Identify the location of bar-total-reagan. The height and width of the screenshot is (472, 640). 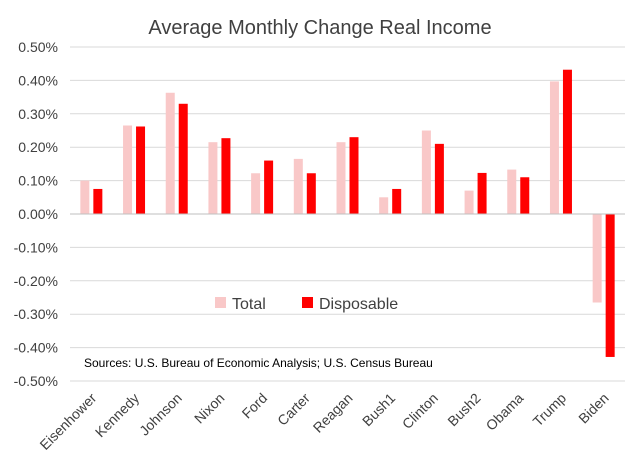
(341, 178).